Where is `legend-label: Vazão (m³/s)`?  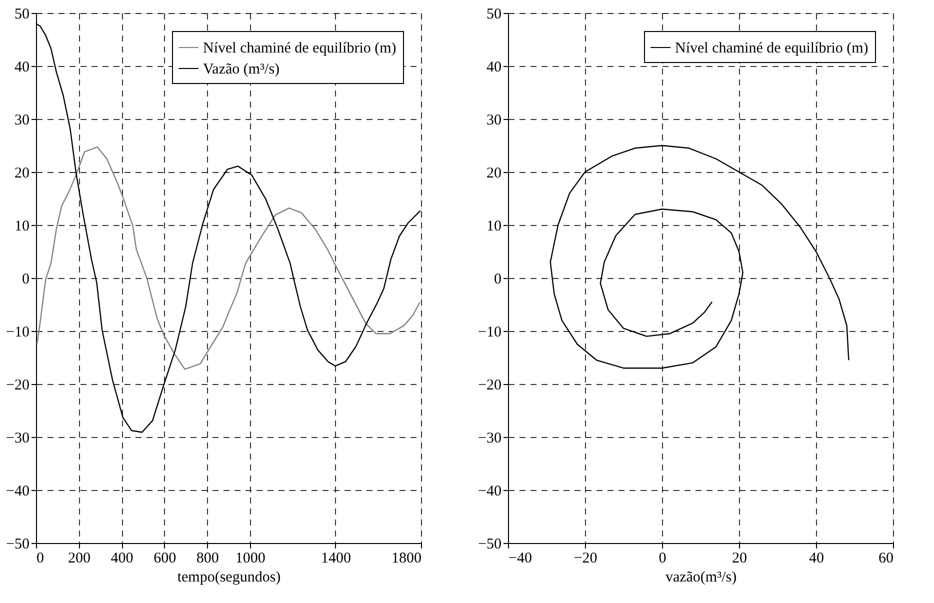 legend-label: Vazão (m³/s) is located at coordinates (241, 70).